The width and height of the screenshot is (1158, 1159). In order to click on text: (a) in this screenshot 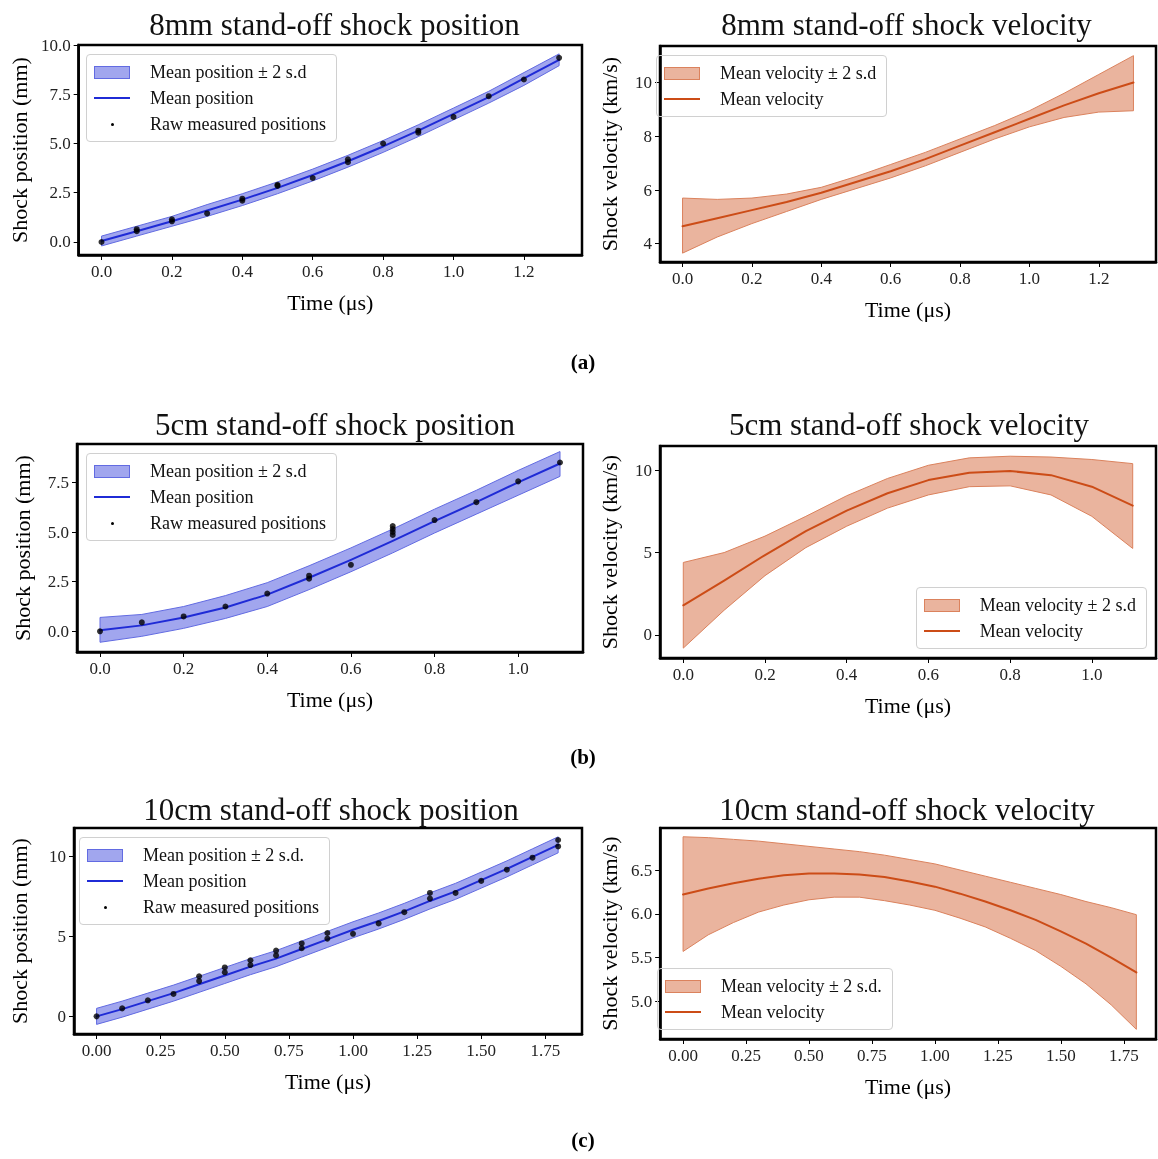, I will do `click(583, 362)`.